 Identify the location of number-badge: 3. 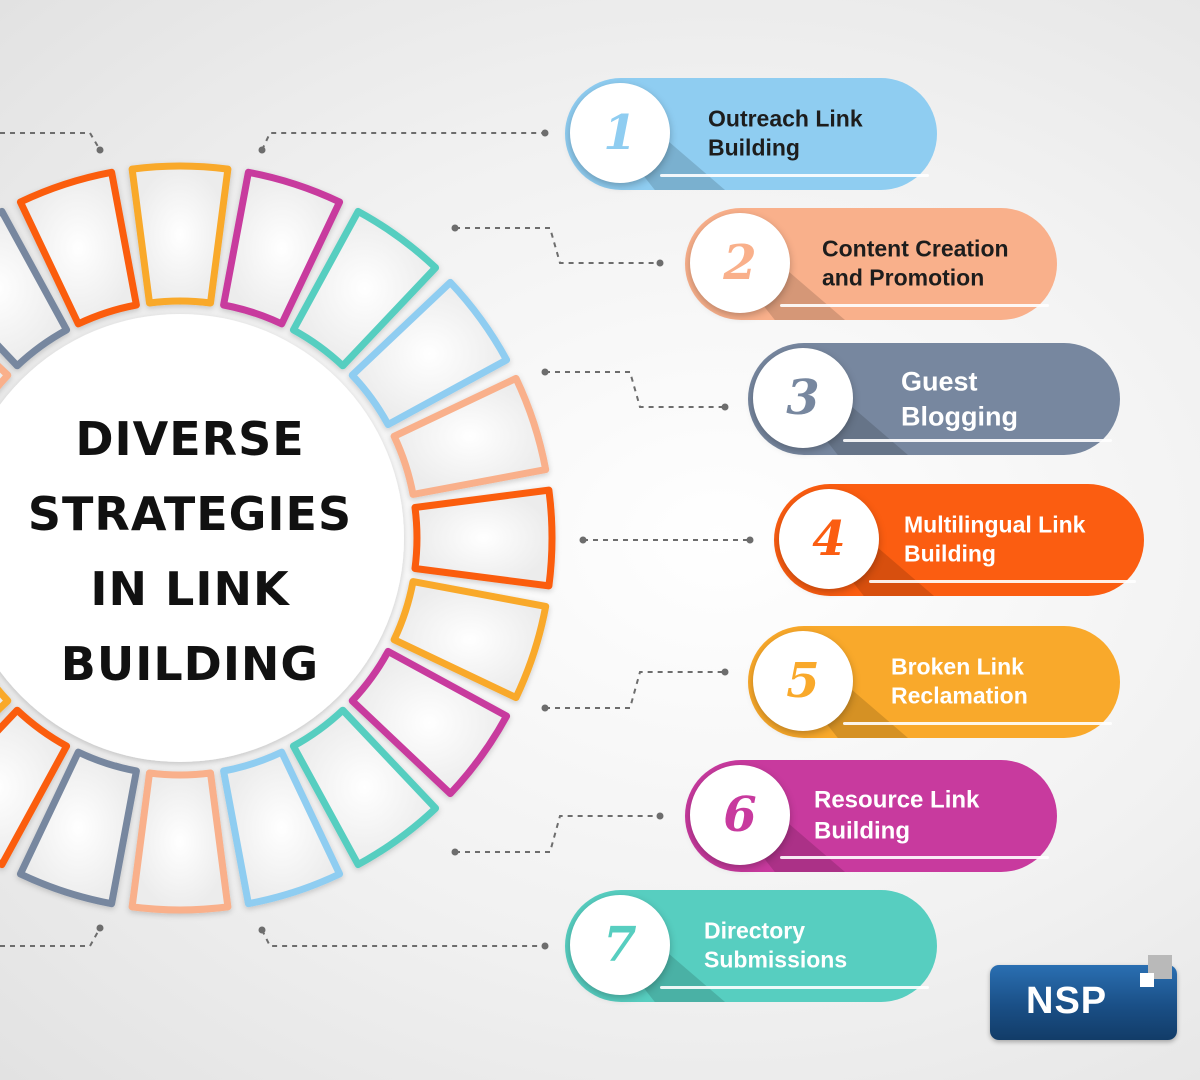
(803, 398).